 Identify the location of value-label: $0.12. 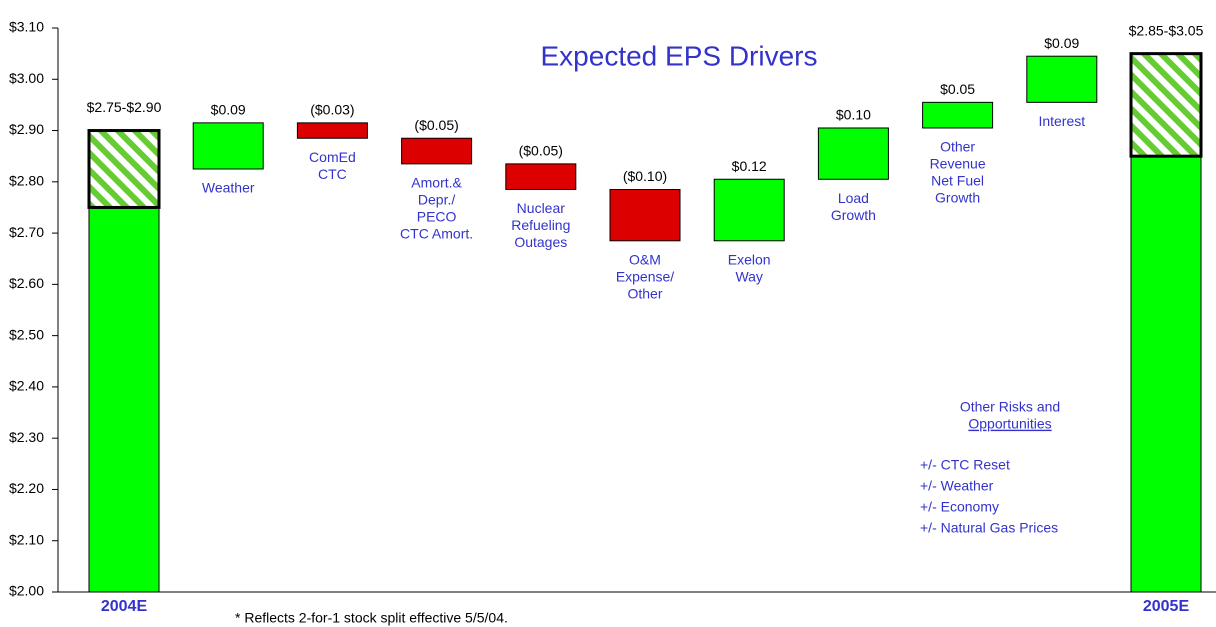
(749, 166).